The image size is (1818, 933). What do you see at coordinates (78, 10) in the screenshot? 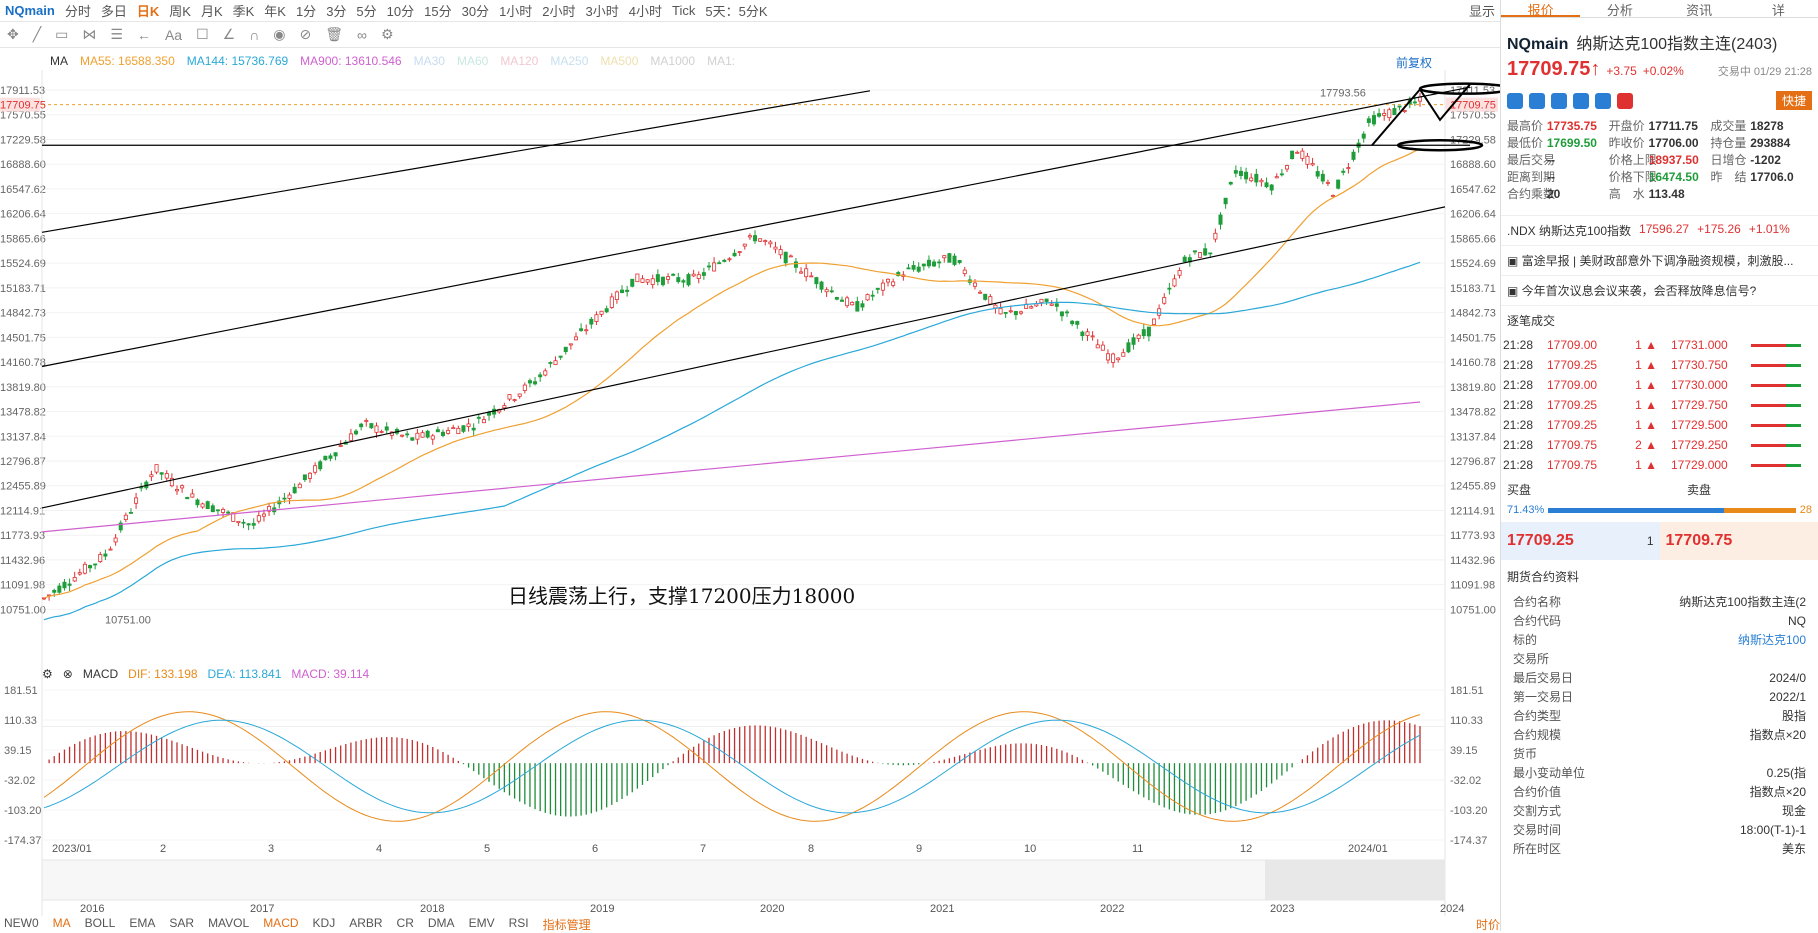
I see `period-tab: 分时` at bounding box center [78, 10].